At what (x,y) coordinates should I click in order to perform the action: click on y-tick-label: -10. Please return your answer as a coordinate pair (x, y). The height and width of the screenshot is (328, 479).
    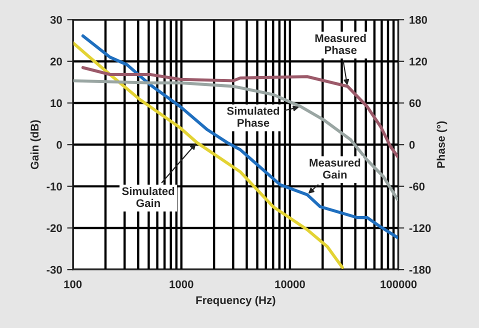
    Looking at the image, I should click on (54, 186).